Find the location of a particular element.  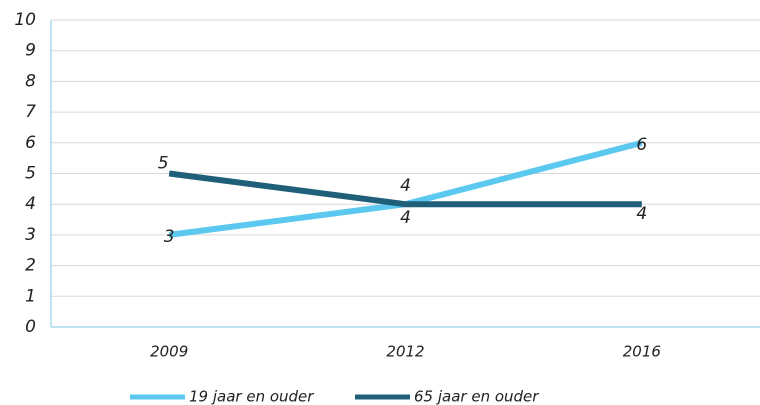

data-label: 5 is located at coordinates (163, 164).